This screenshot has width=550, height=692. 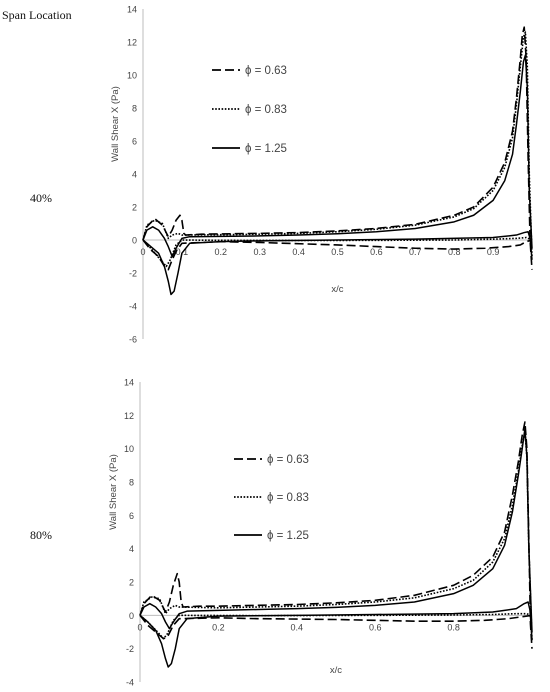 What do you see at coordinates (133, 274) in the screenshot?
I see `chart0-y-tick-label: -2` at bounding box center [133, 274].